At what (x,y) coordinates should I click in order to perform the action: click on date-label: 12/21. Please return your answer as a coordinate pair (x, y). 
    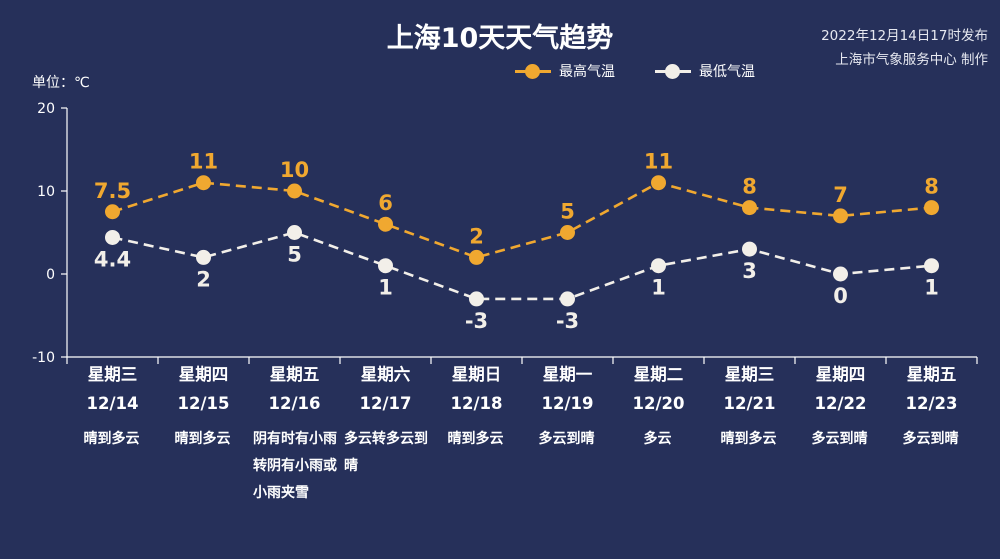
    Looking at the image, I should click on (749, 403).